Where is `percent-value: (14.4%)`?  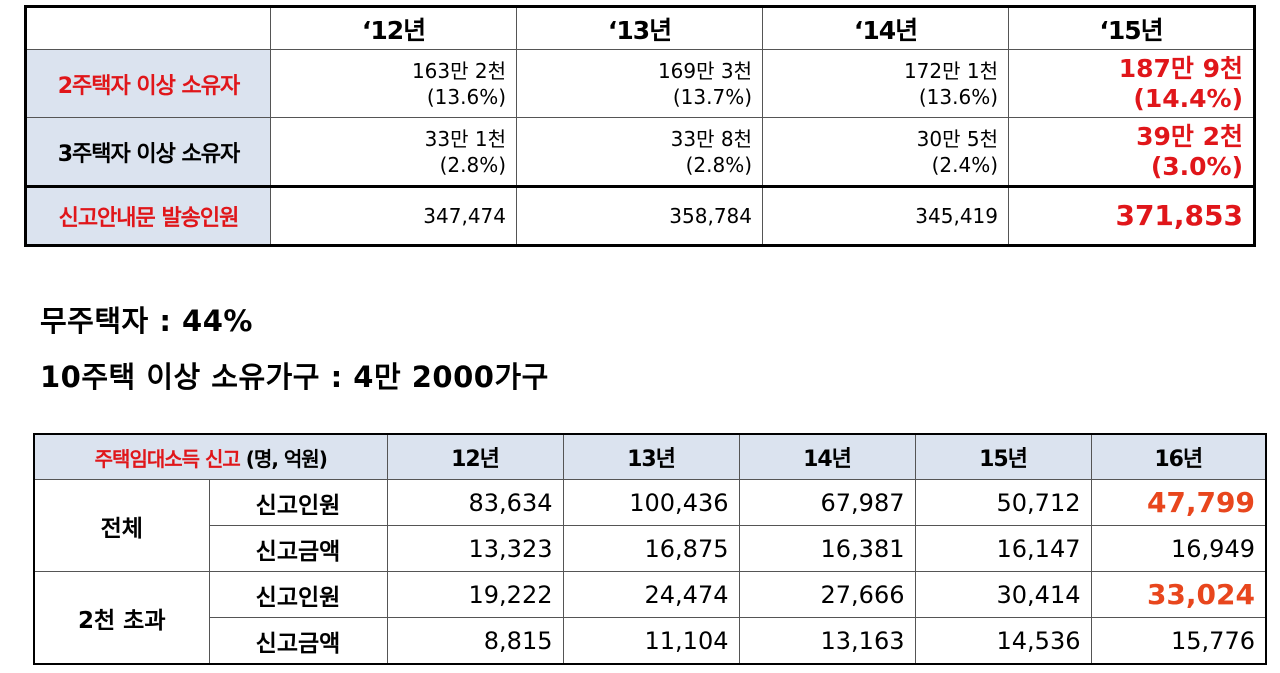
percent-value: (14.4%) is located at coordinates (1188, 98).